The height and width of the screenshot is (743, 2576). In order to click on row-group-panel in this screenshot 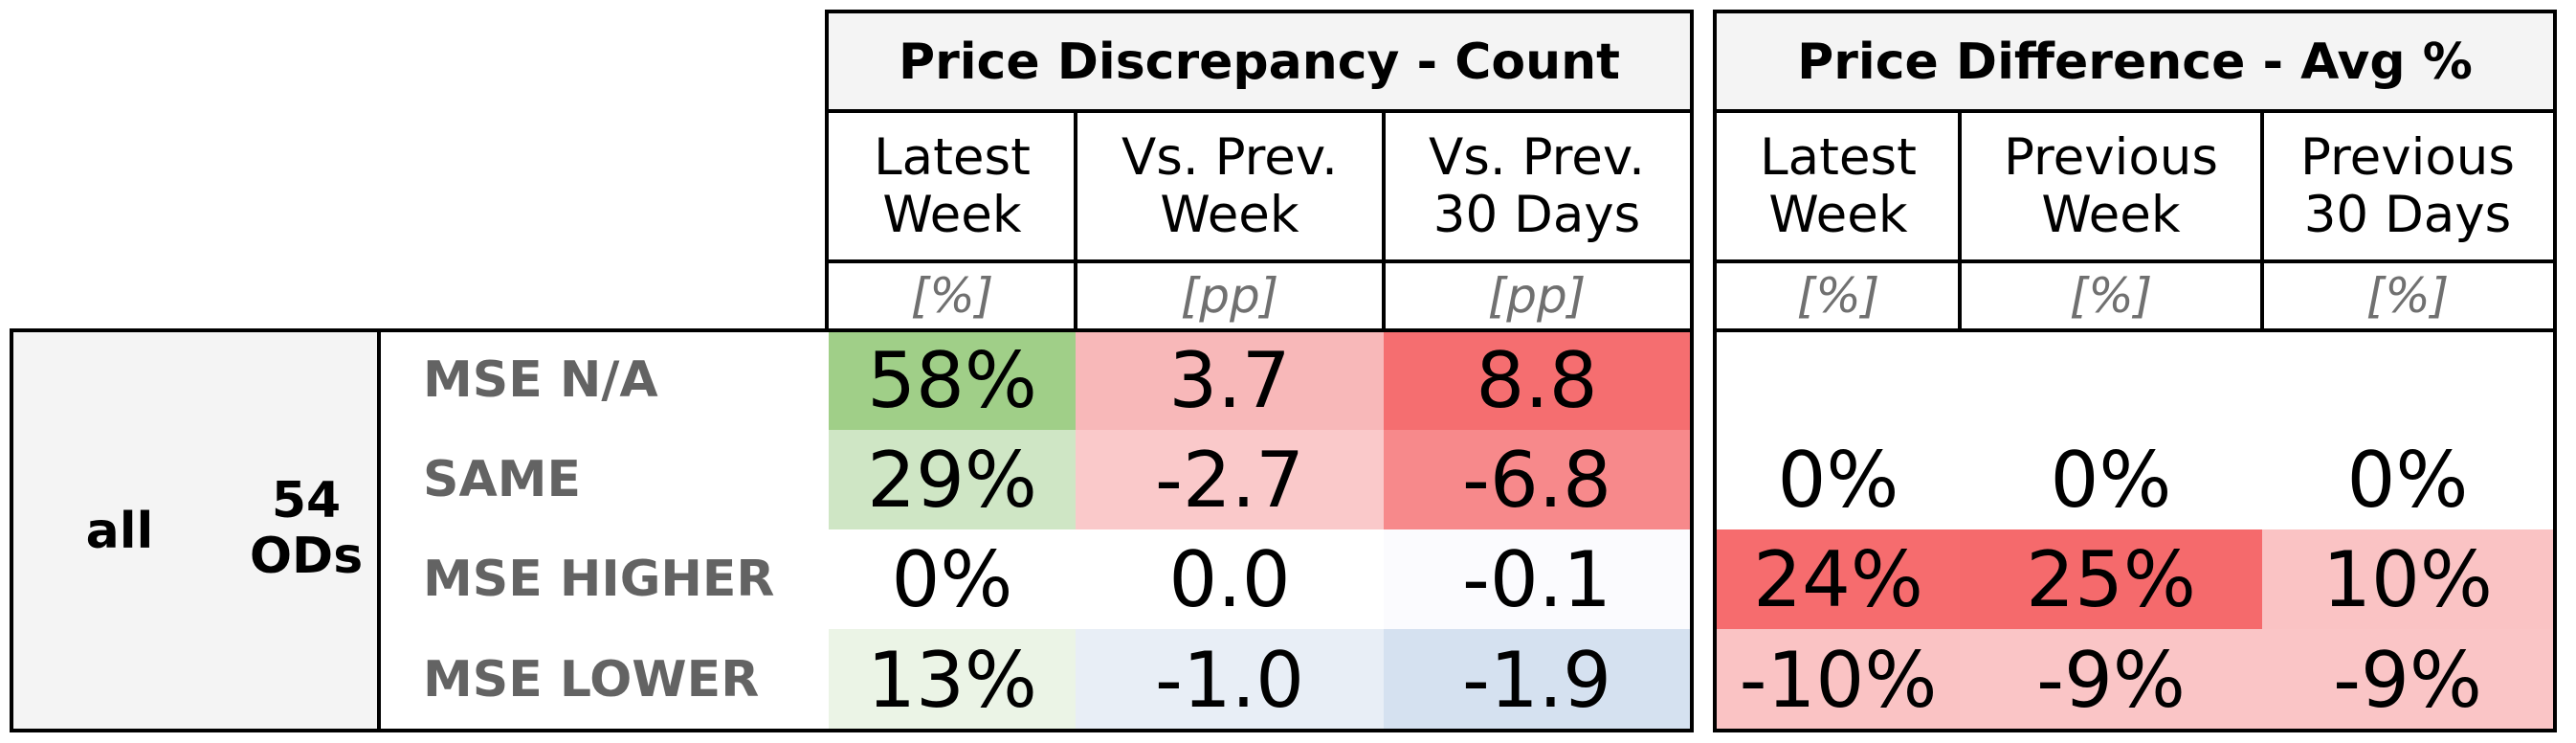, I will do `click(196, 530)`.